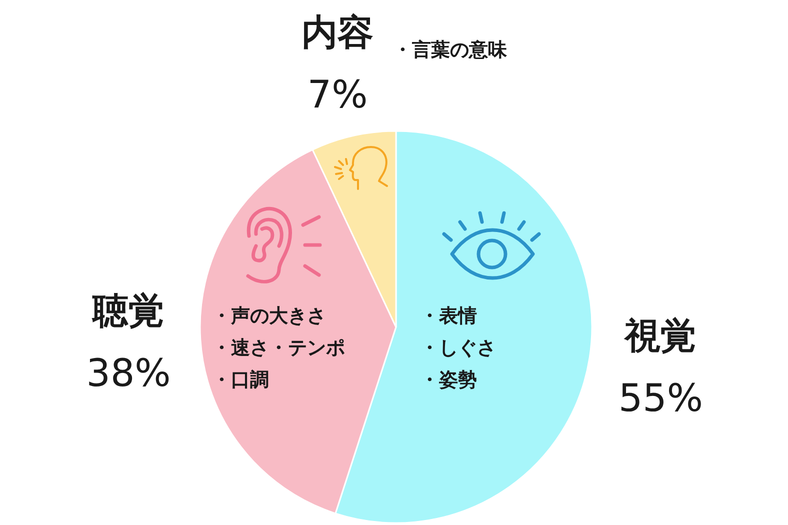 This screenshot has width=788, height=525. What do you see at coordinates (458, 348) in the screenshot?
I see `text: ・しぐさ` at bounding box center [458, 348].